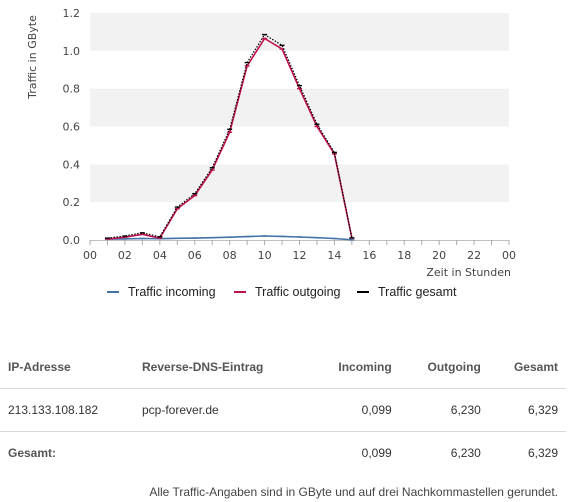 Image resolution: width=574 pixels, height=502 pixels. I want to click on total-gesamt: 6,329, so click(527, 452).